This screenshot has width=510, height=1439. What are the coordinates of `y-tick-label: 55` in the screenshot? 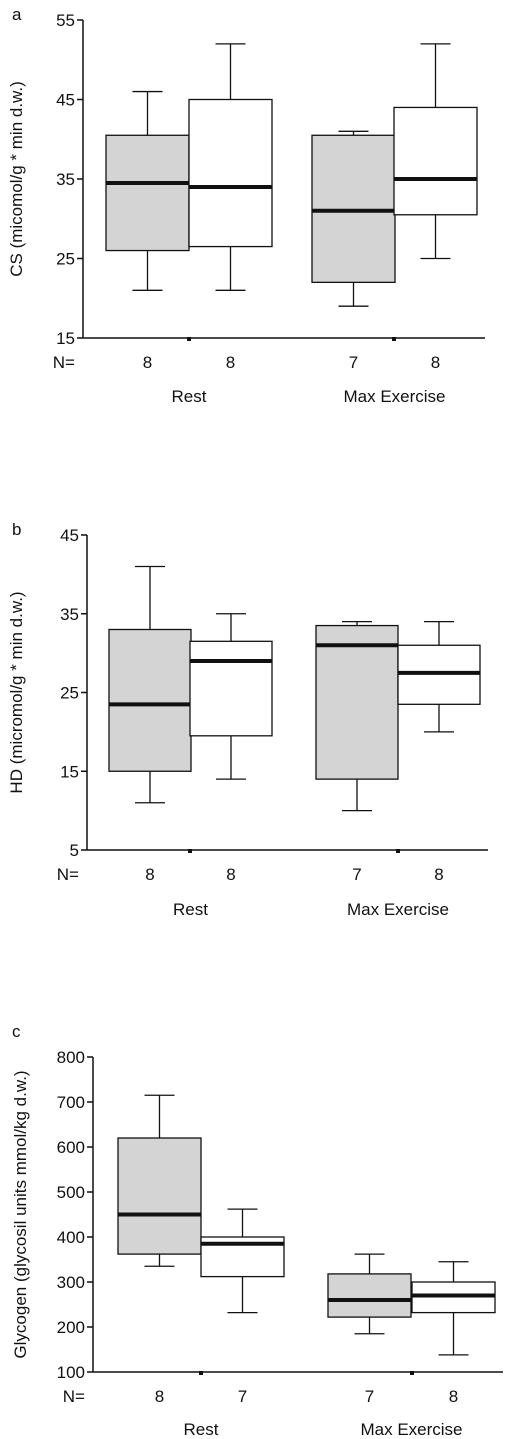 It's located at (65, 20).